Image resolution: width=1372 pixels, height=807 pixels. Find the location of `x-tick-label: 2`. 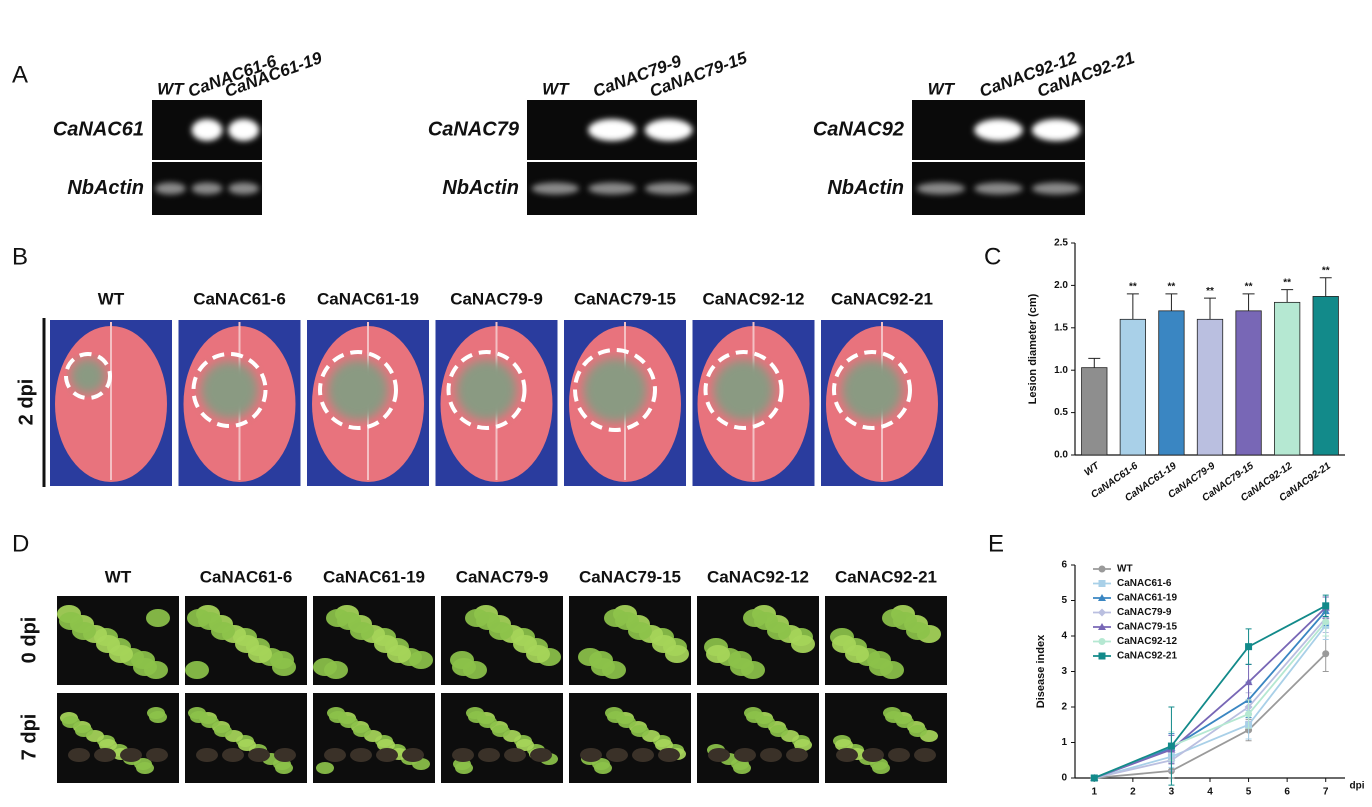

x-tick-label: 2 is located at coordinates (1133, 792).